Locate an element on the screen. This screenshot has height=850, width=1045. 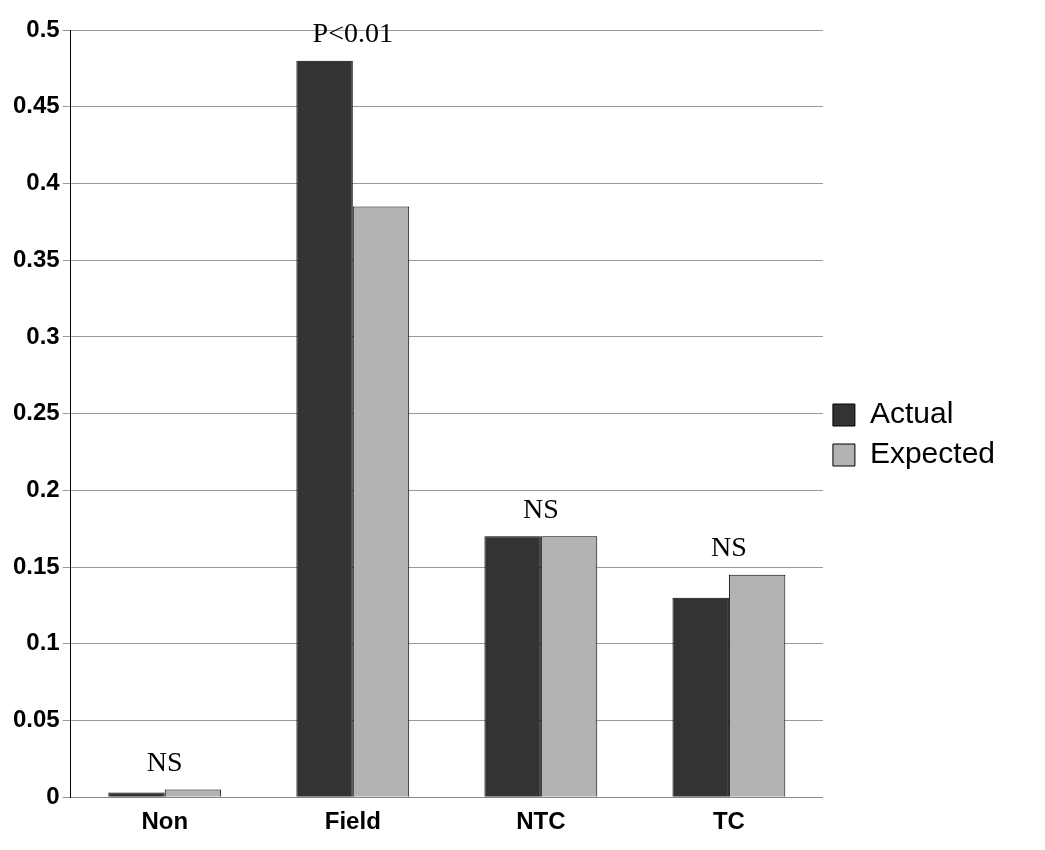
y-tick-label: 0.3 is located at coordinates (43, 335).